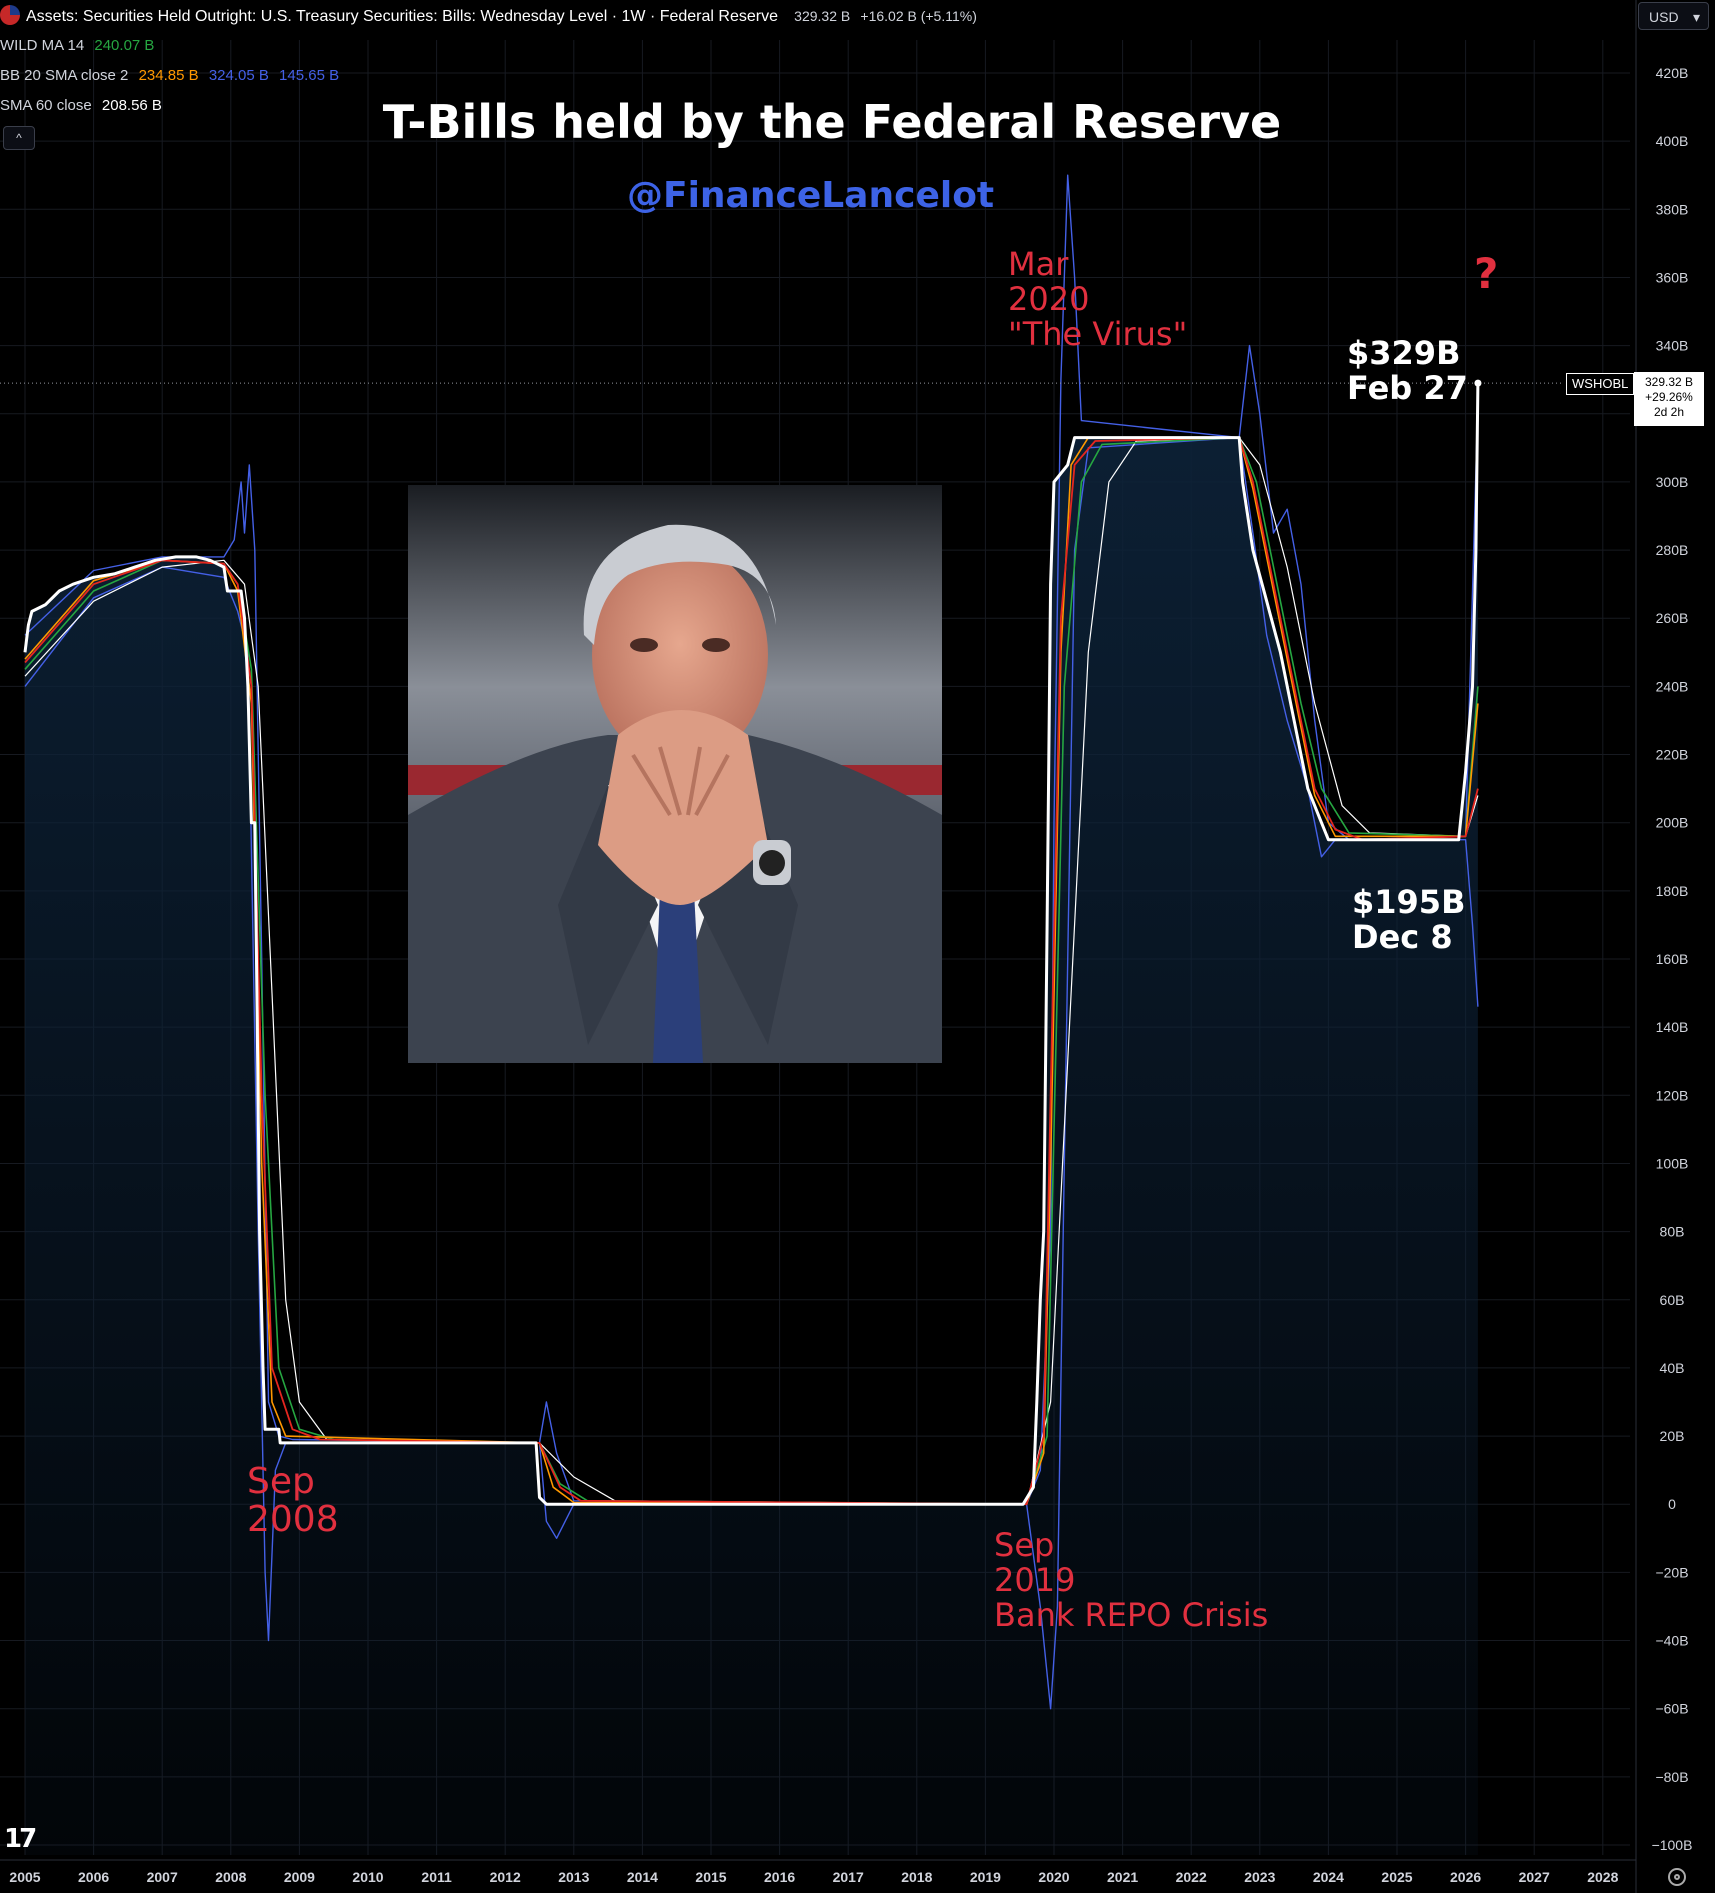  Describe the element at coordinates (1672, 1436) in the screenshot. I see `y-tick-label: 20B` at that location.